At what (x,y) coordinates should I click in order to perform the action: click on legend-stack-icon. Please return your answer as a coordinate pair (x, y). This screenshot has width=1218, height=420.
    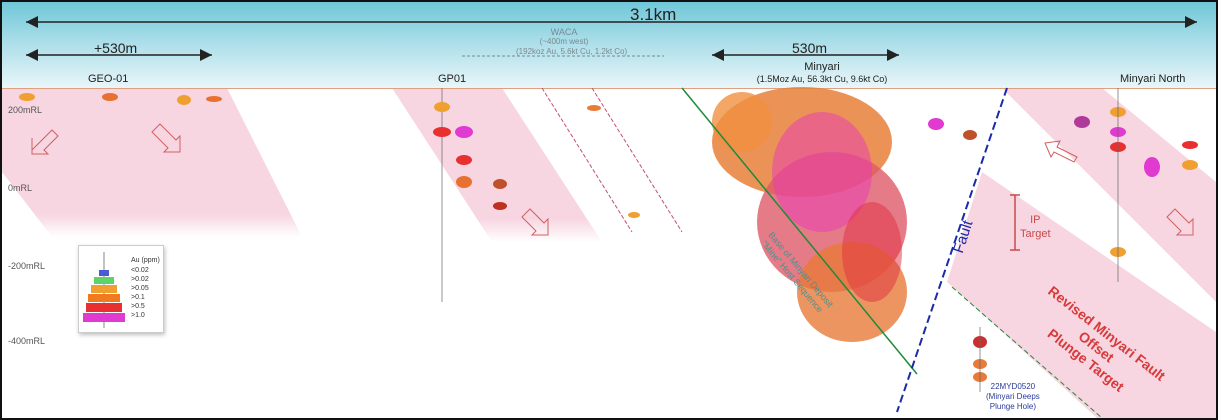
    Looking at the image, I should click on (104, 290).